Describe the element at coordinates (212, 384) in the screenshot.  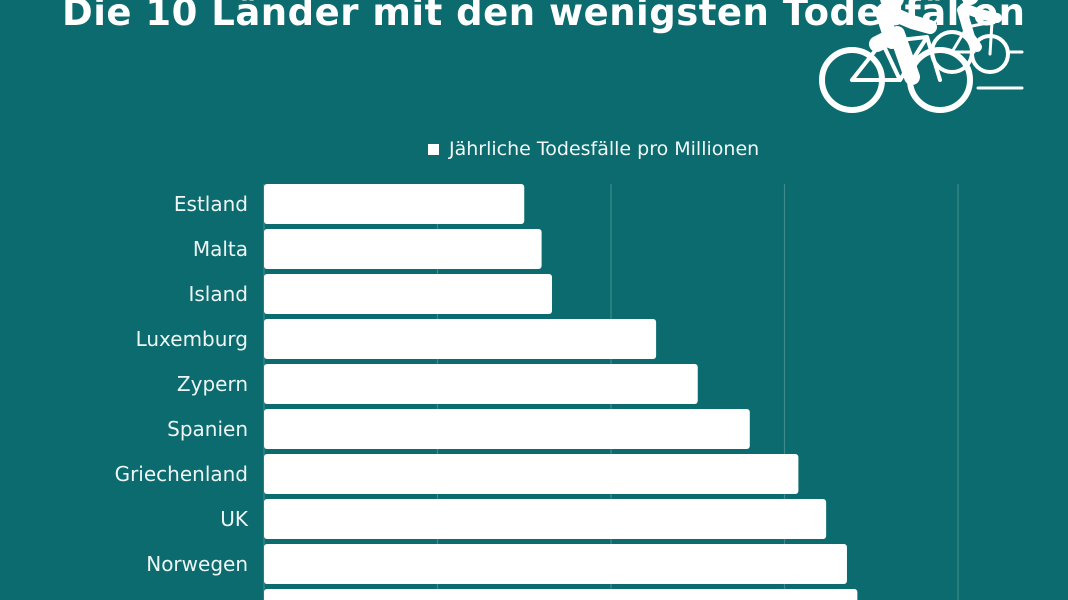
I see `category-label: Zypern` at that location.